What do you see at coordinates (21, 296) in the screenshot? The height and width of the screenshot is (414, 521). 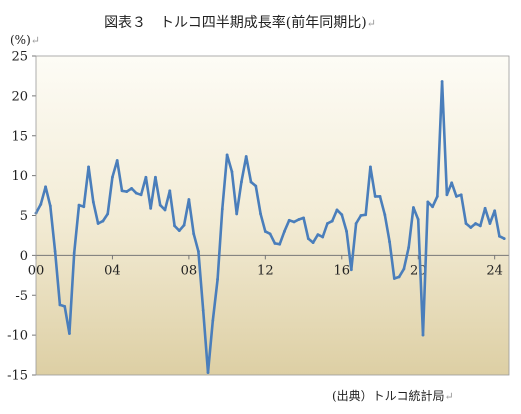 I see `y-tick-label: -5` at bounding box center [21, 296].